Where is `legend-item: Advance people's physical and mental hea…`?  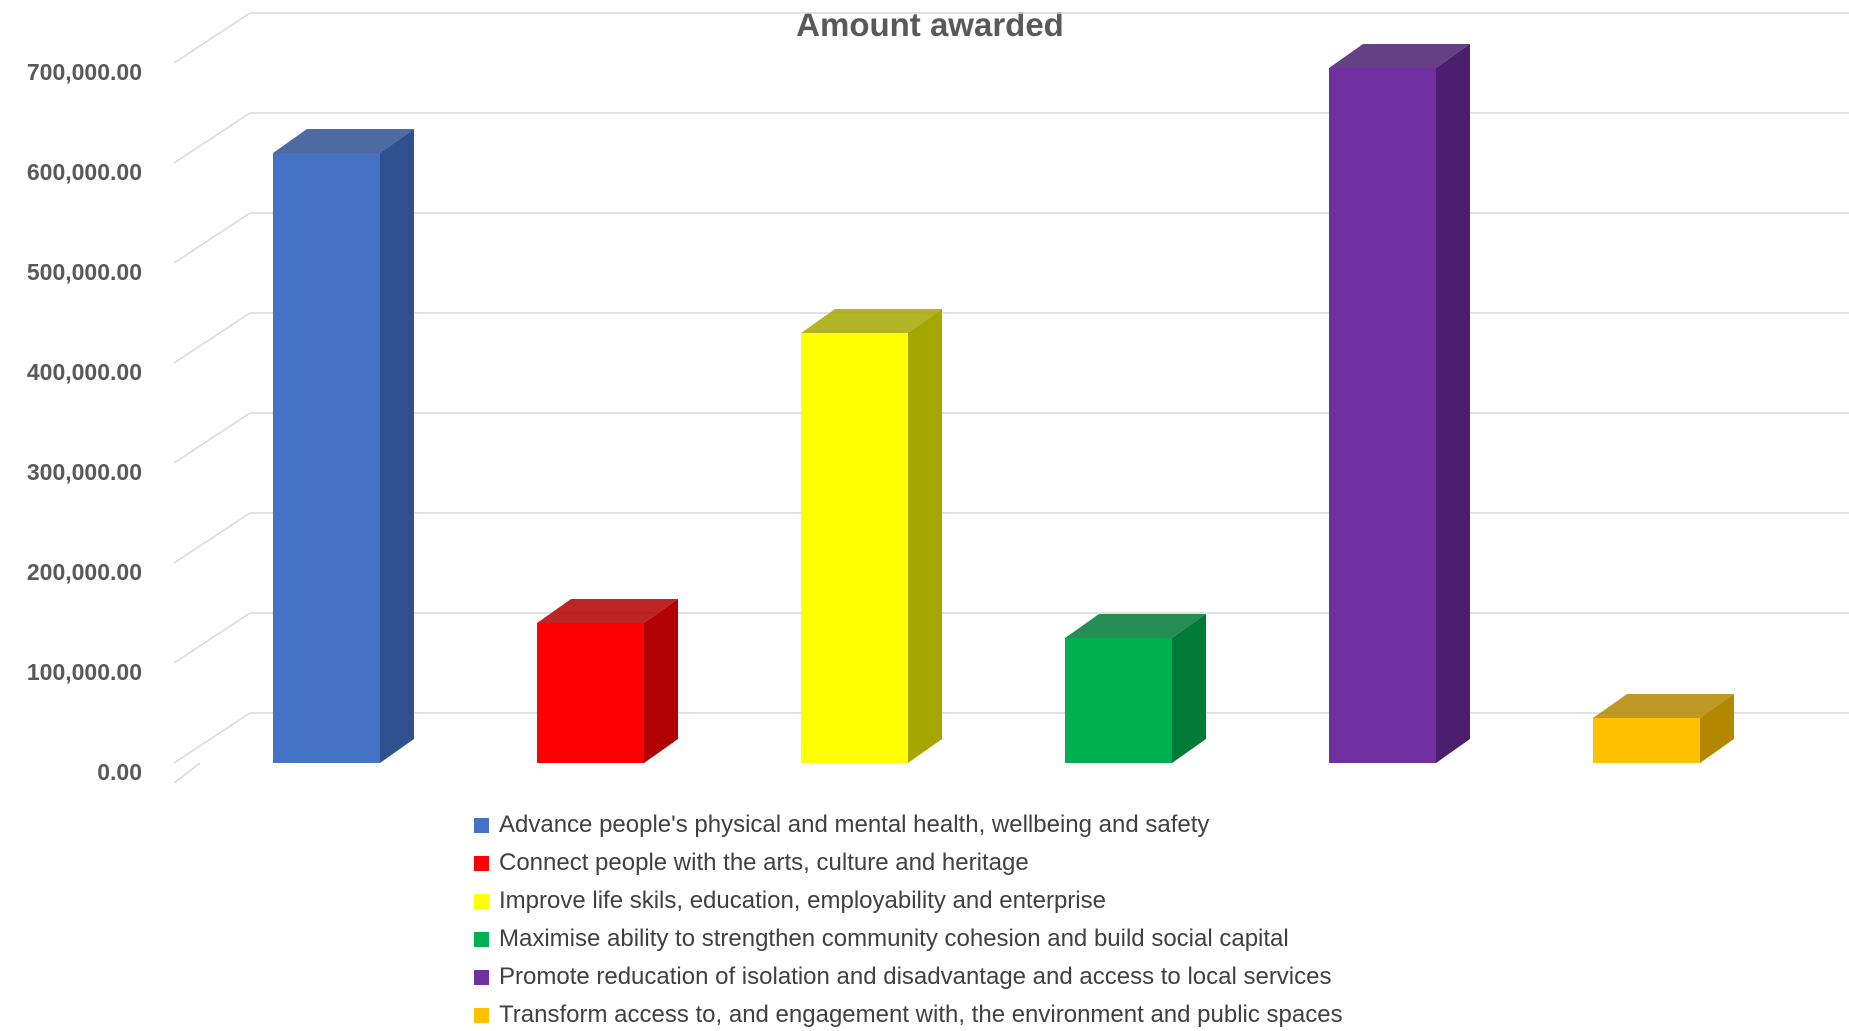
legend-item: Advance people's physical and mental hea… is located at coordinates (1124, 825).